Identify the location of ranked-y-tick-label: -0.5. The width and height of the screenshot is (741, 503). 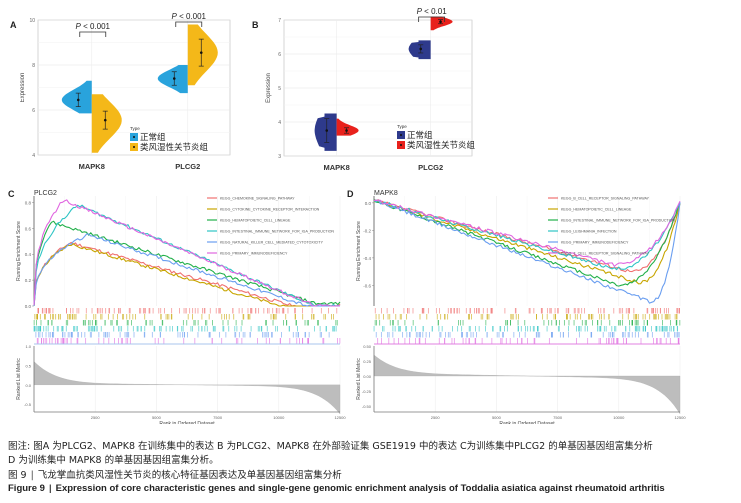
(28, 404).